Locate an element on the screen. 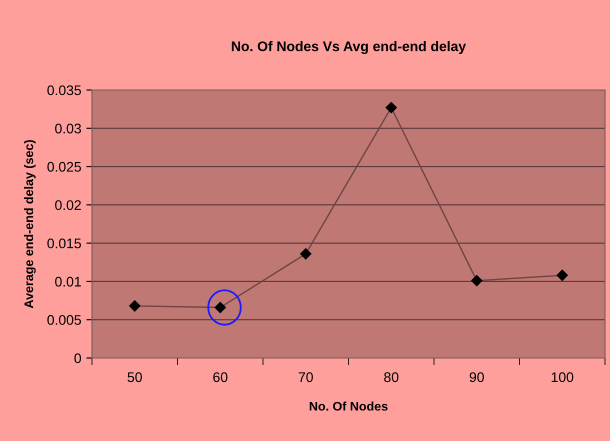  y-tick-label: 0.035 is located at coordinates (64, 90).